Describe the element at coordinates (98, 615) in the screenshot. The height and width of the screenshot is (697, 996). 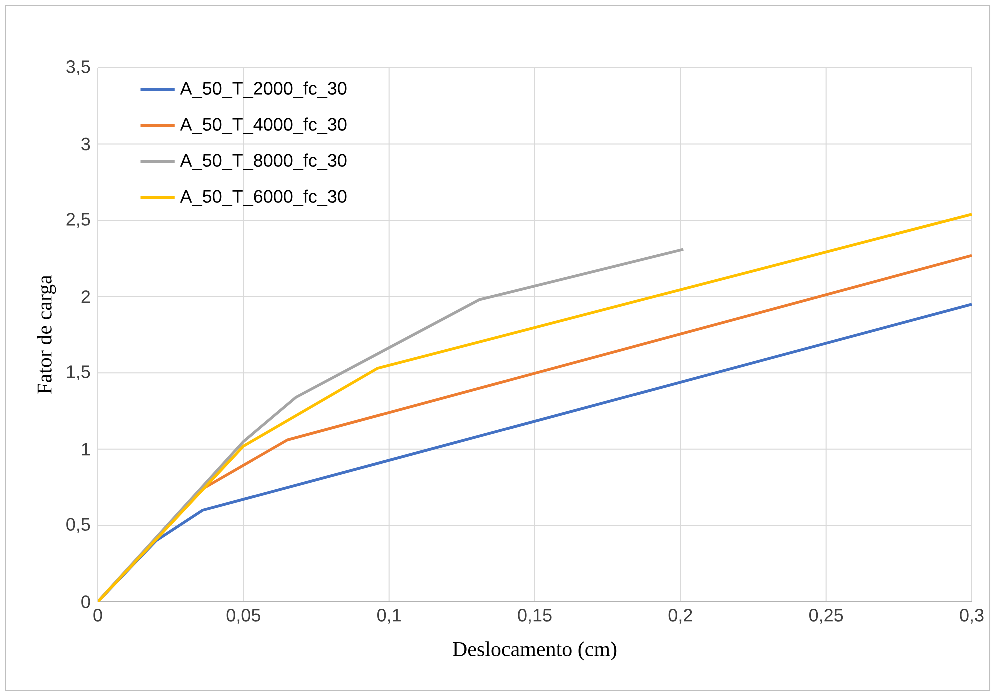
I see `x-tick-label: 0` at that location.